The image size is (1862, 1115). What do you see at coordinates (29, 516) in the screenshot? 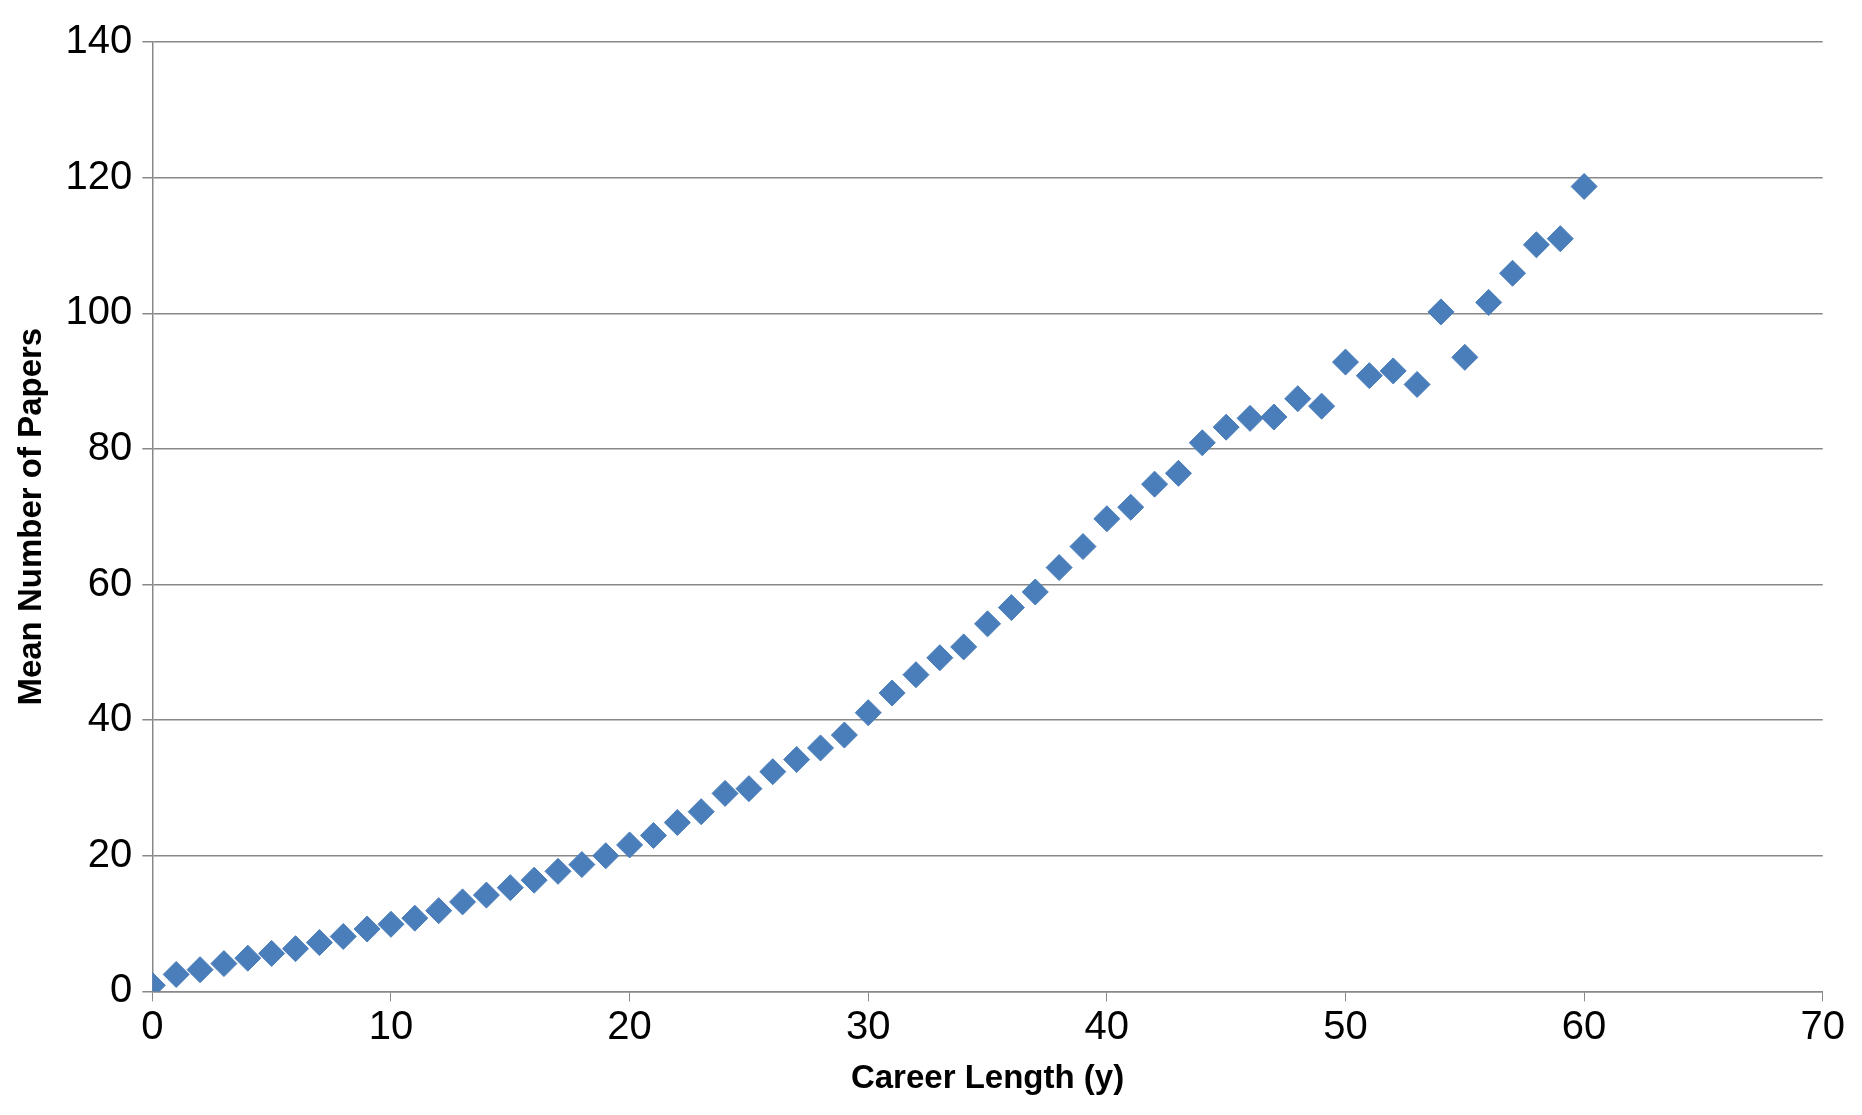
I see `y-axis-title: Mean Number of Papers` at bounding box center [29, 516].